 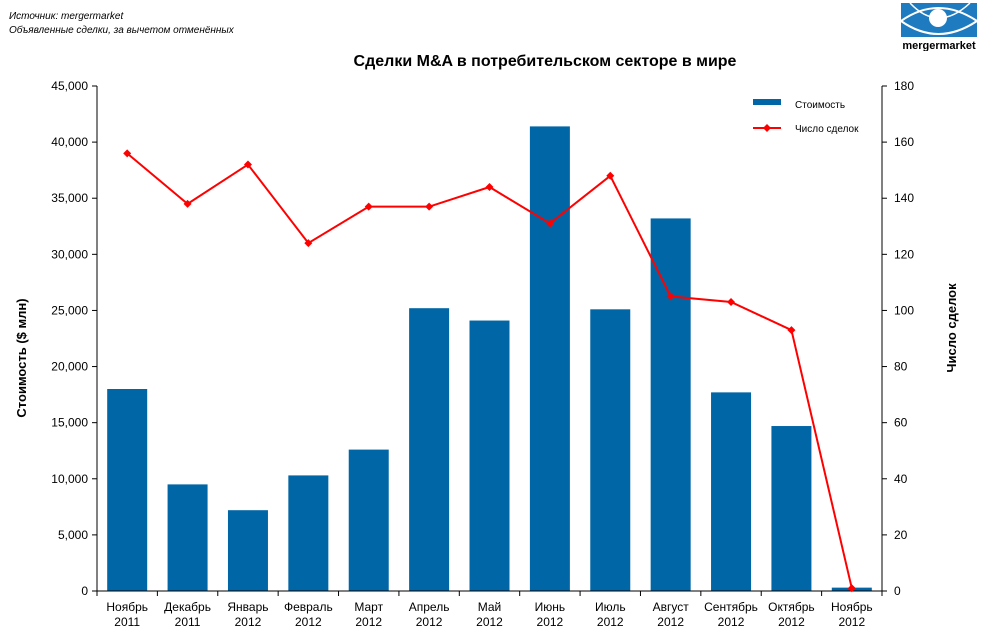 I want to click on y-tick-label: 10,000, so click(x=69, y=479).